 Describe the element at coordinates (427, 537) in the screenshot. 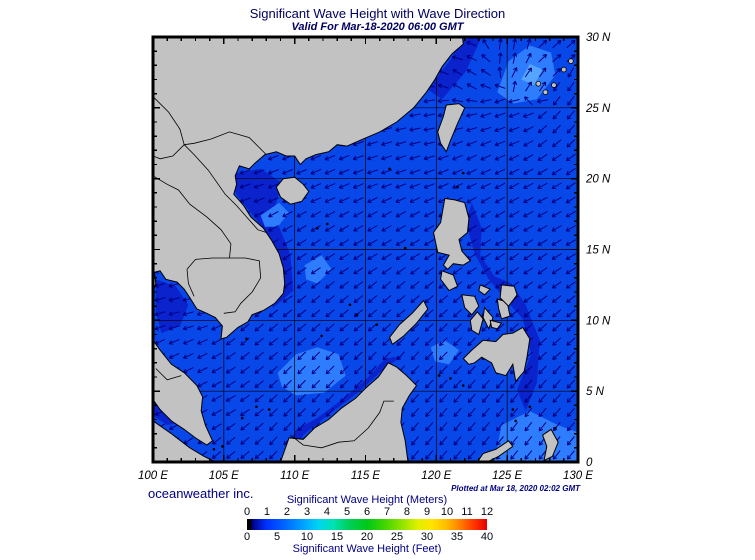

I see `feet-tick-label: 30` at that location.